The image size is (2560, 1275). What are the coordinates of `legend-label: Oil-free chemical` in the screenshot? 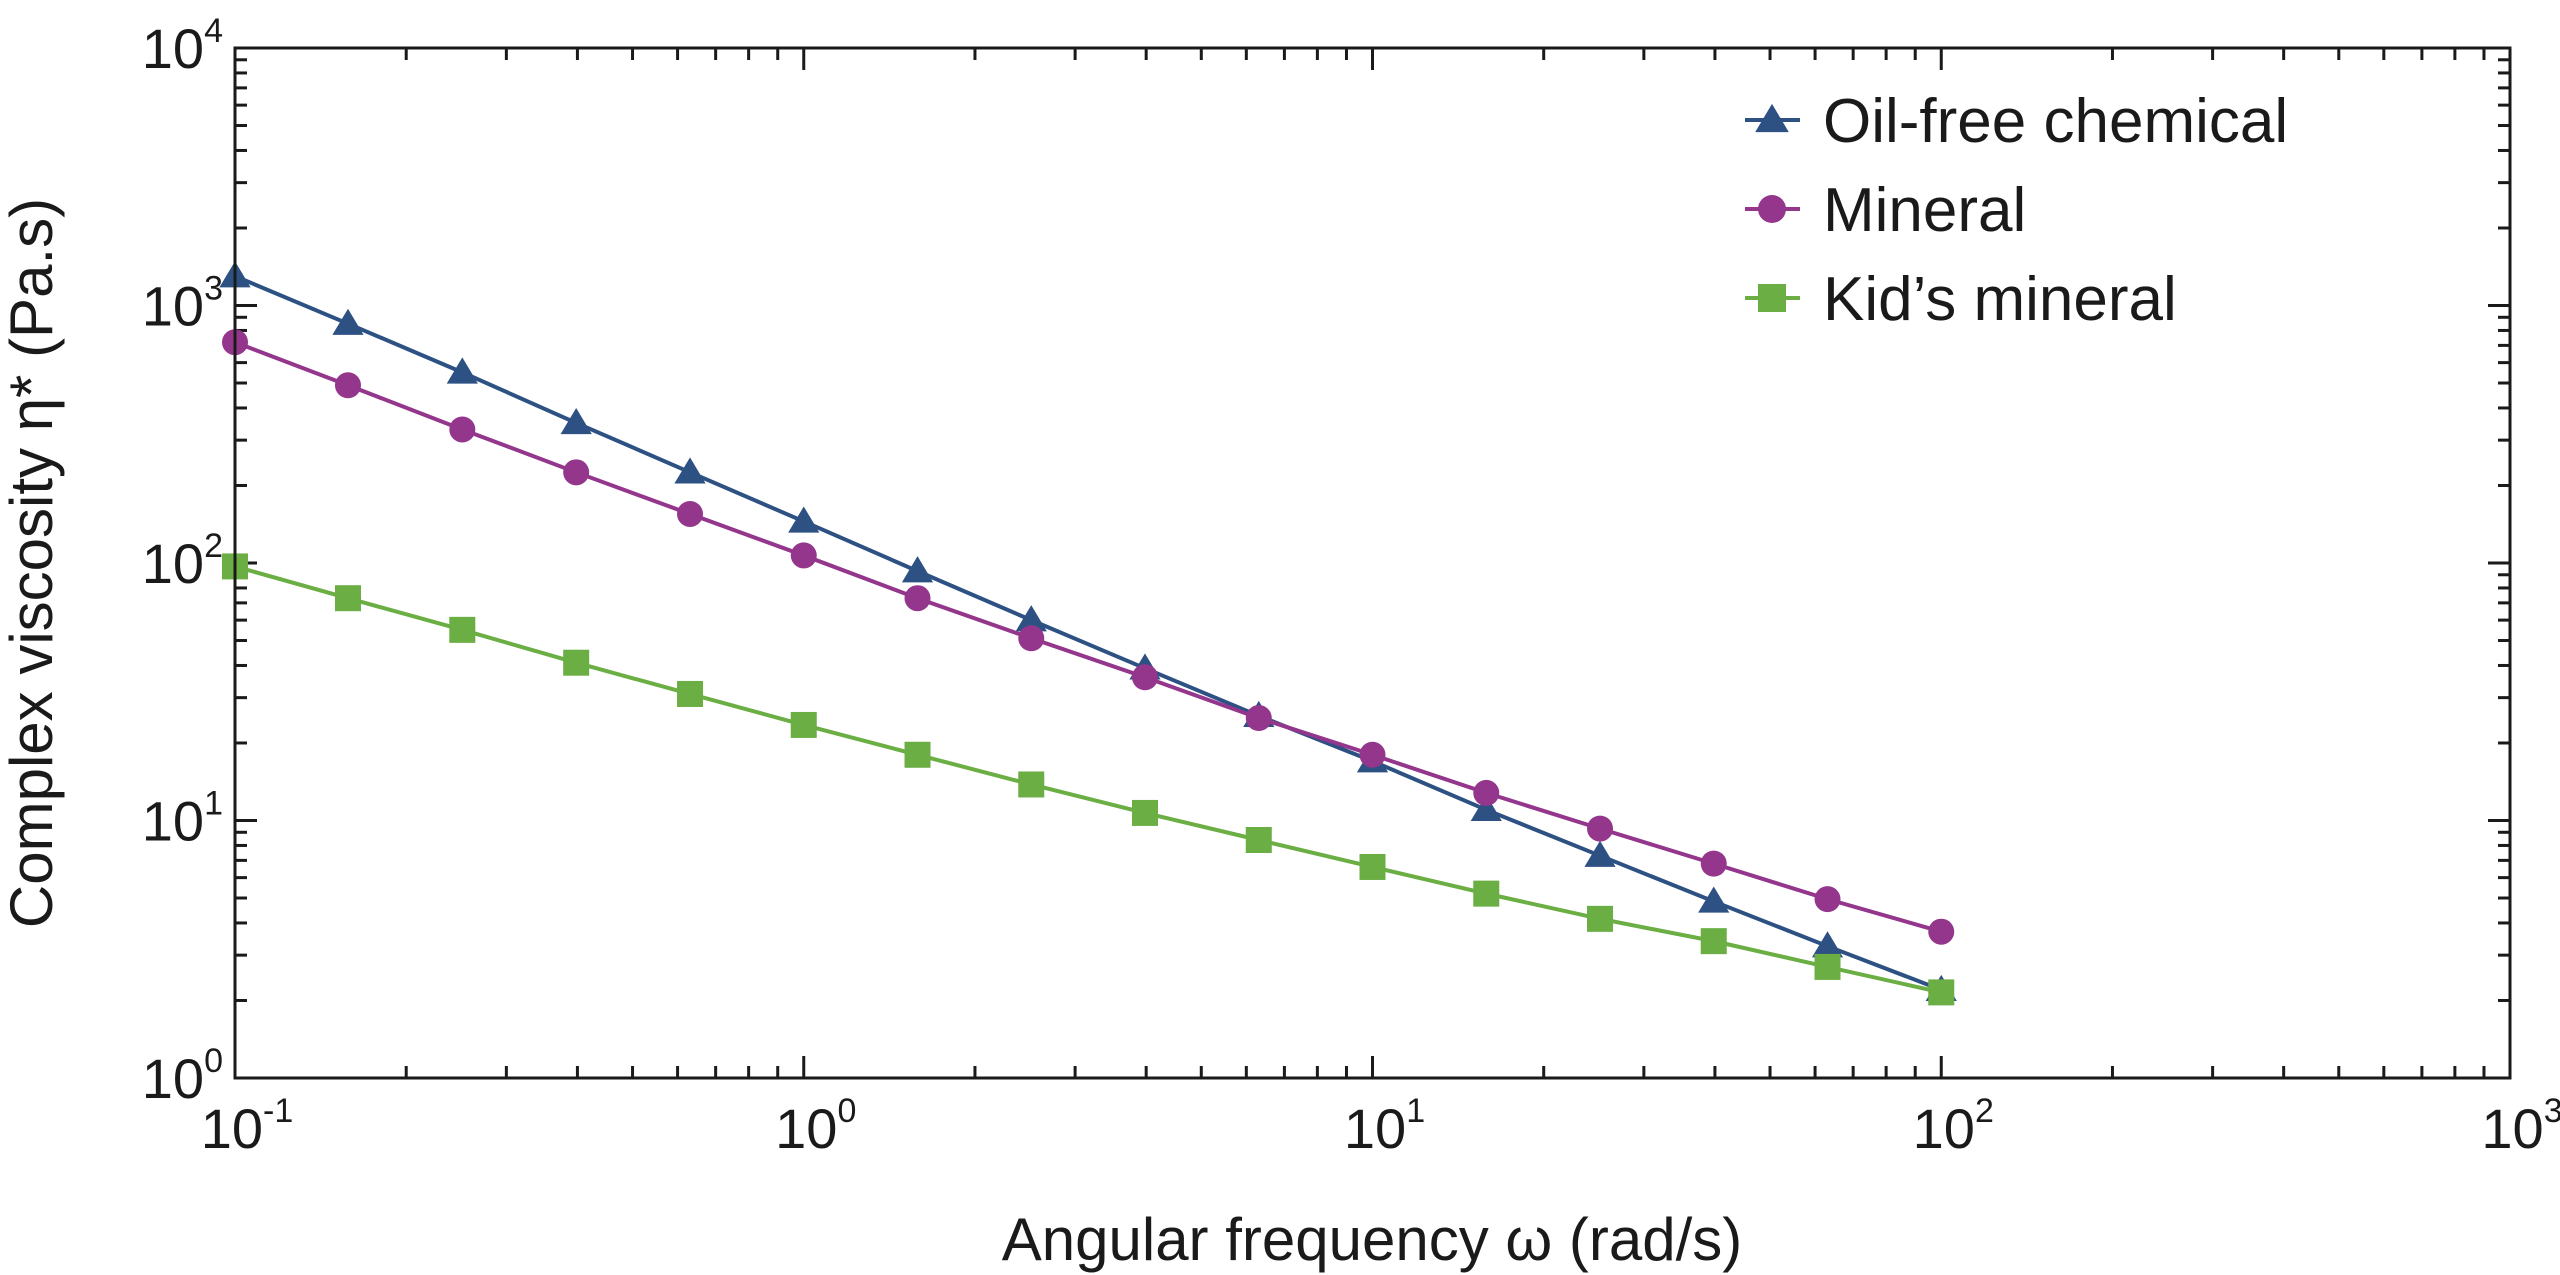 It's located at (2055, 121).